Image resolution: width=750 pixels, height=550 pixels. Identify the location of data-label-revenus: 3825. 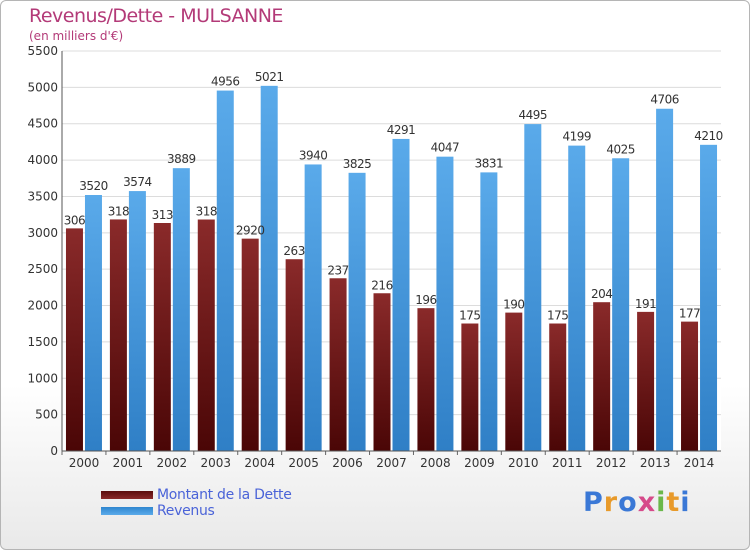
(357, 164).